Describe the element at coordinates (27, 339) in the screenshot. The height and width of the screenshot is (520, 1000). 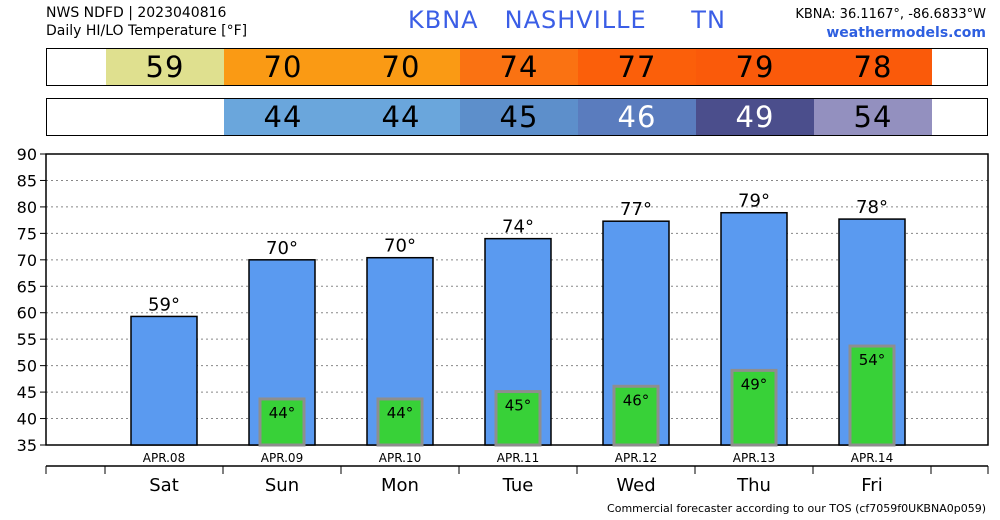
I see `y-tick-label: 55` at that location.